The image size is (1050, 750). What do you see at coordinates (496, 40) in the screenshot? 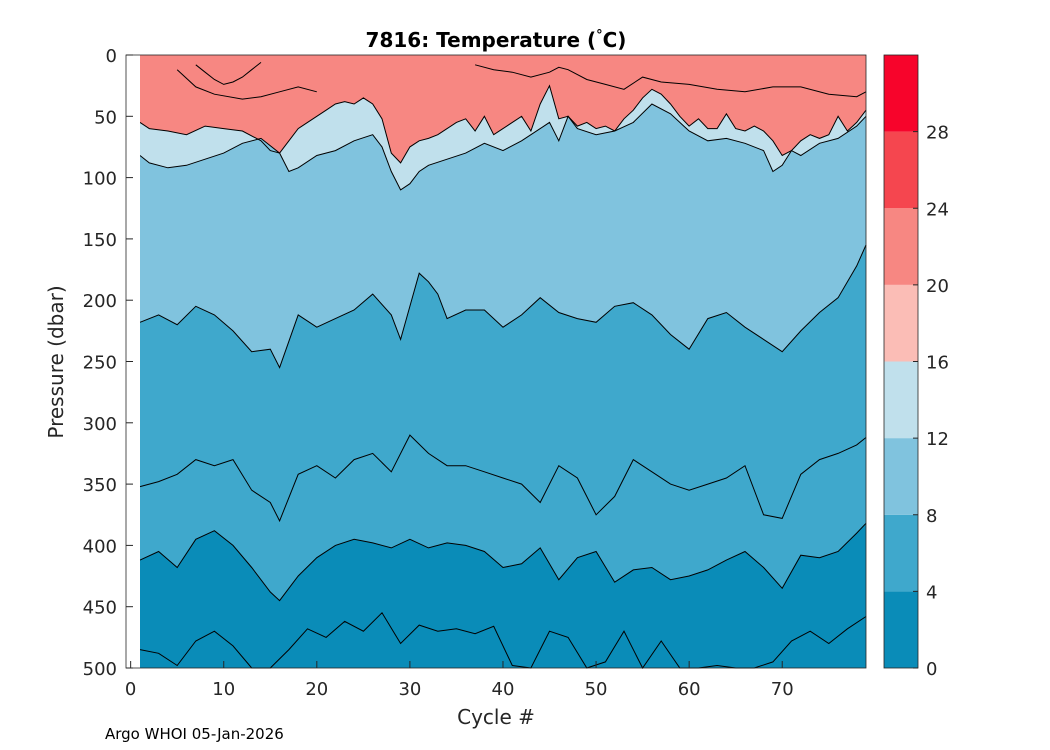
I see `chart-title: 7816: Temperature (°C)` at bounding box center [496, 40].